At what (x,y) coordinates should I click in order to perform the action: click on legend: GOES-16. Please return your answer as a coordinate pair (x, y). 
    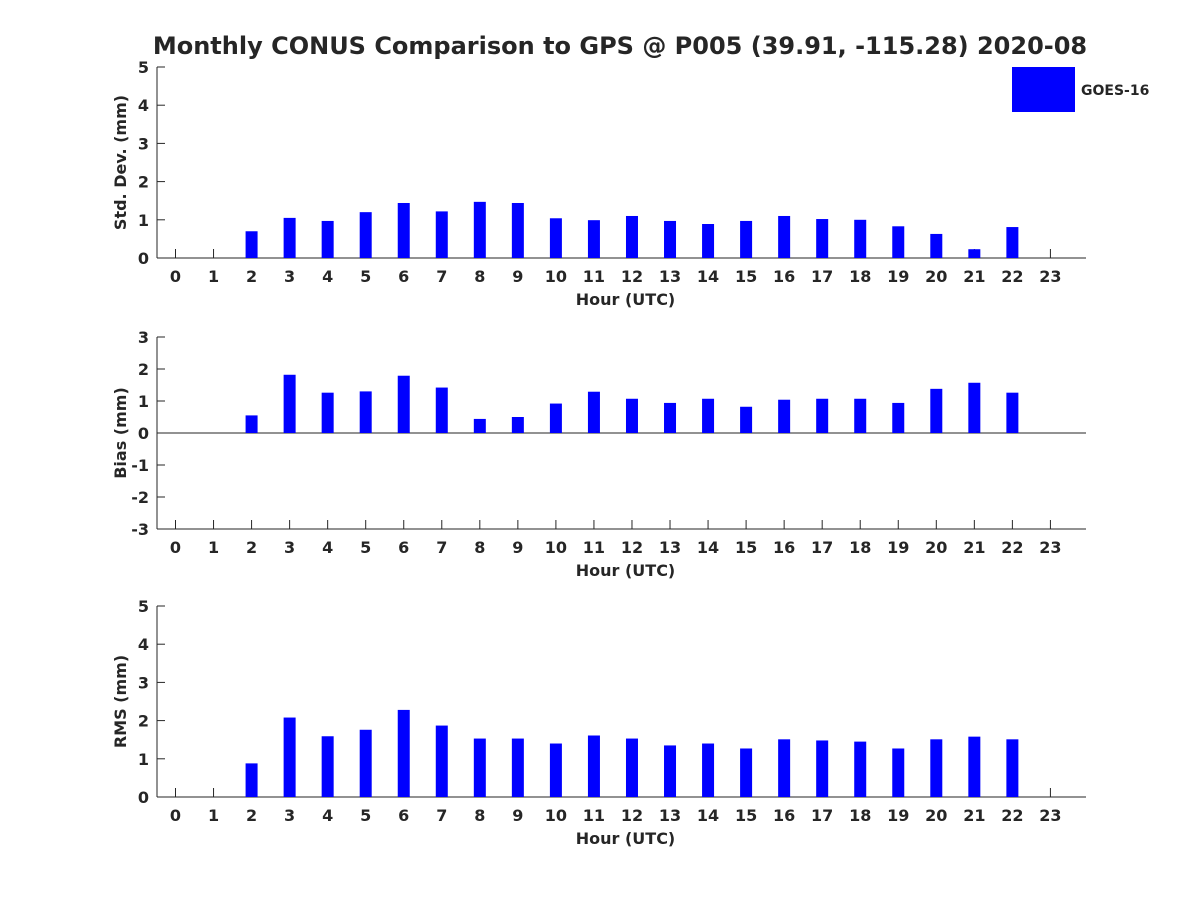
    Looking at the image, I should click on (1080, 89).